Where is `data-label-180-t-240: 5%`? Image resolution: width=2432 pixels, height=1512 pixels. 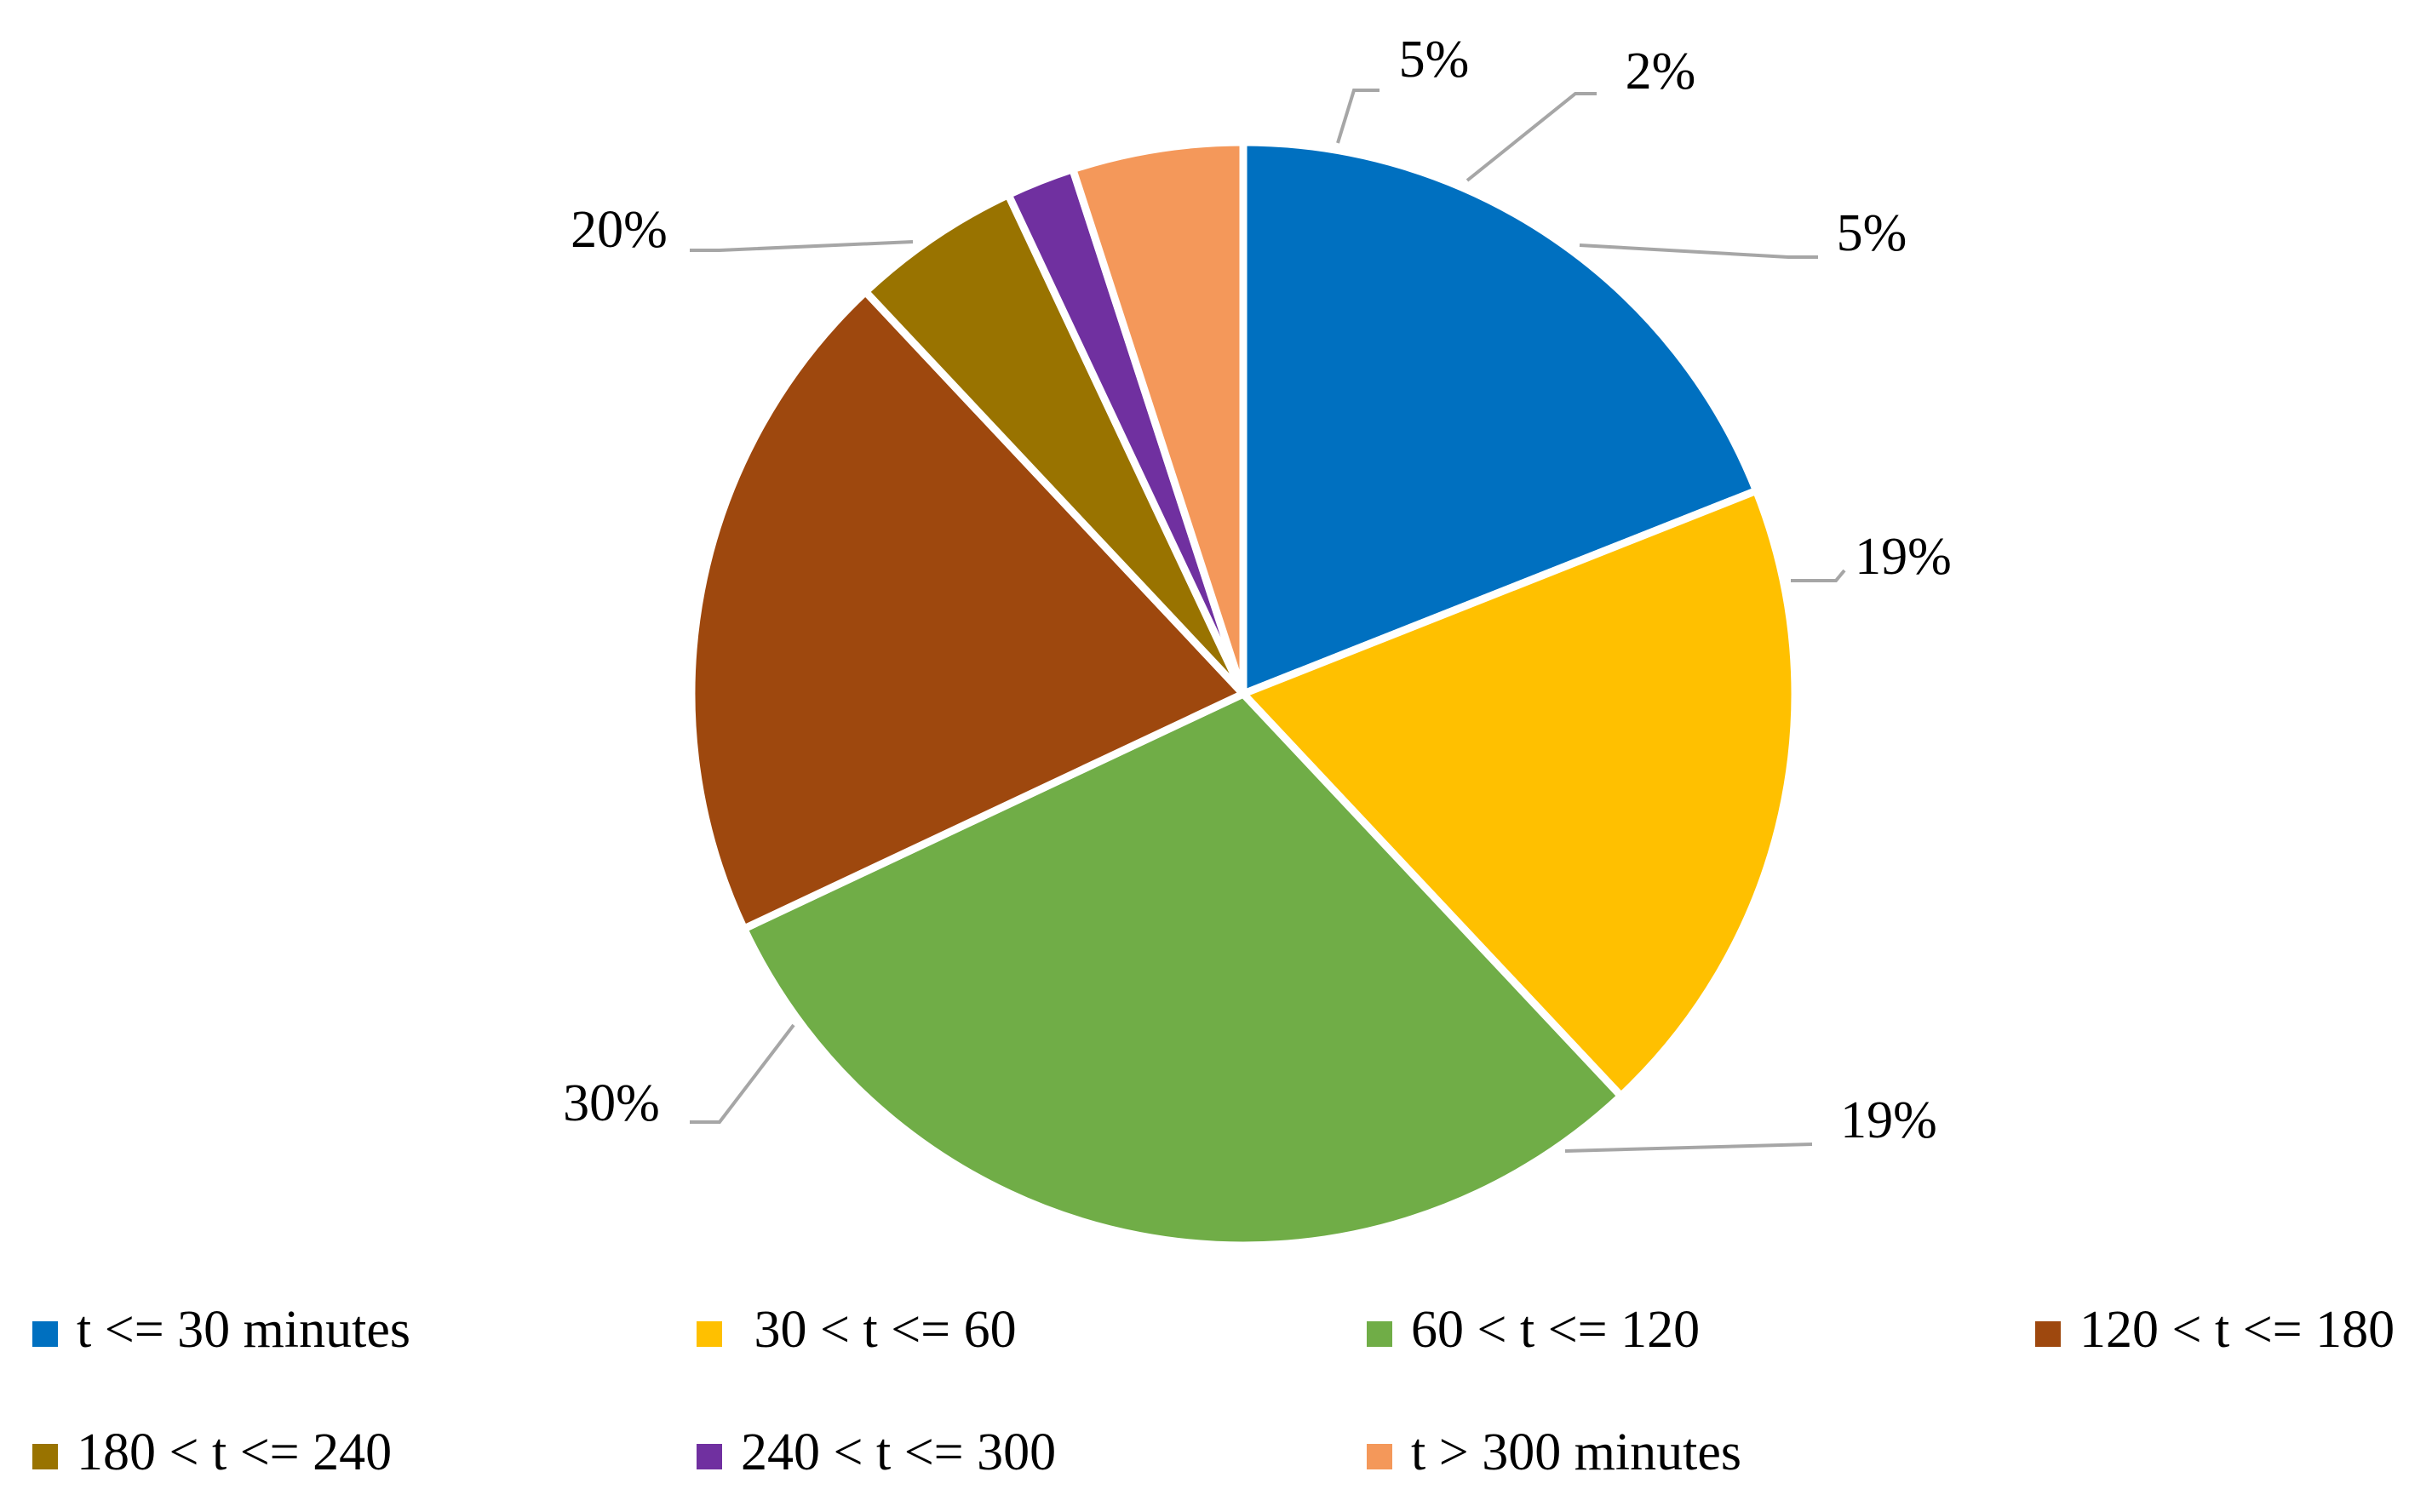
data-label-180-t-240: 5% is located at coordinates (1434, 60).